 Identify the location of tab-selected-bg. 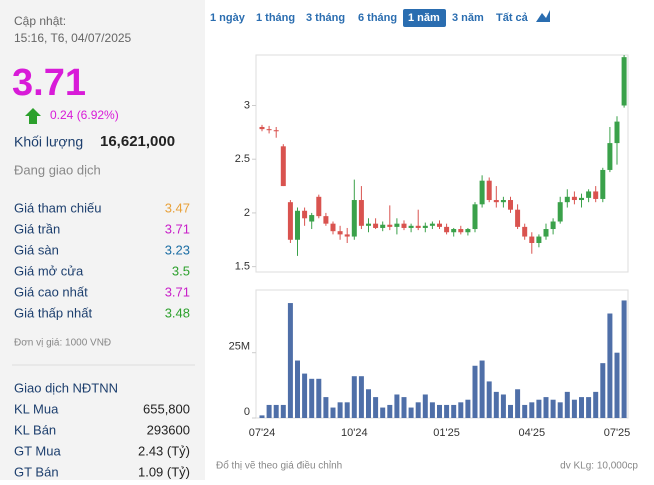
(424, 18).